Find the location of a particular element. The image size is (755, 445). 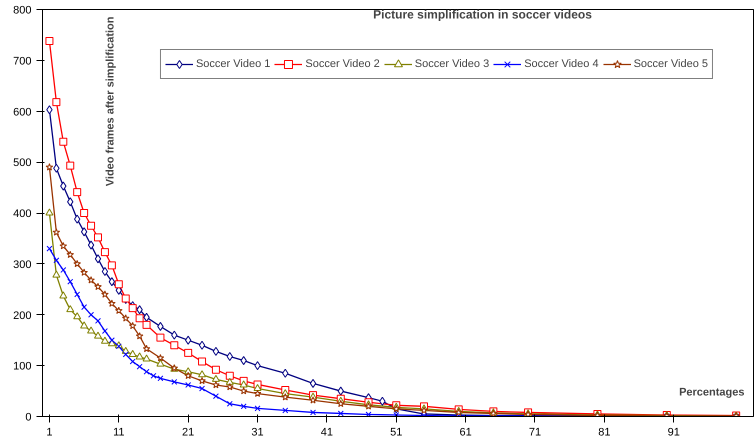

x-tick-label: 51 is located at coordinates (396, 432).